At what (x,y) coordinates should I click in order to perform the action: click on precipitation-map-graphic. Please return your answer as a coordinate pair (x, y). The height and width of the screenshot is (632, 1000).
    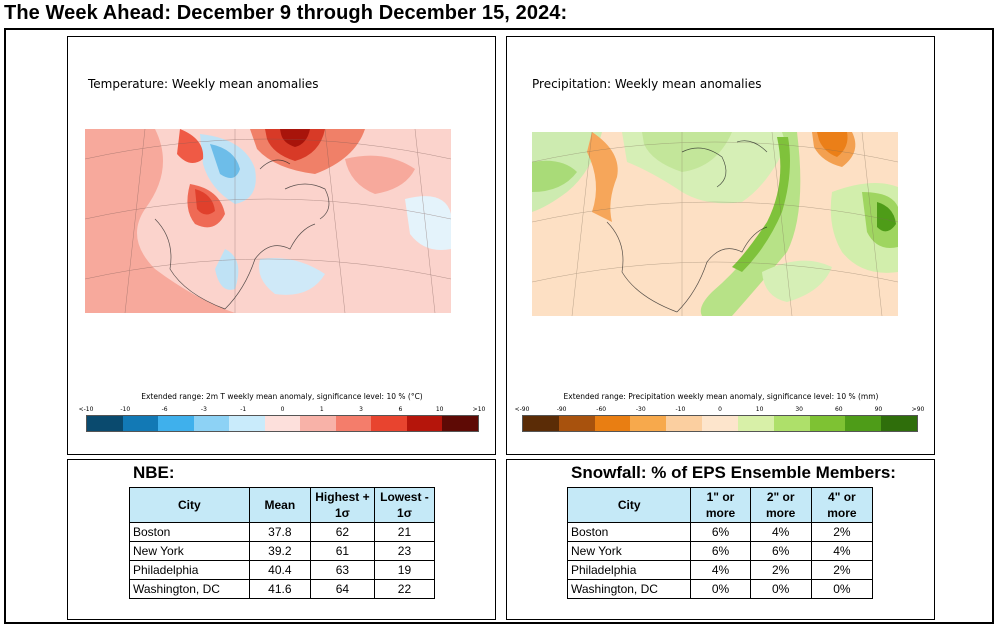
    Looking at the image, I should click on (715, 224).